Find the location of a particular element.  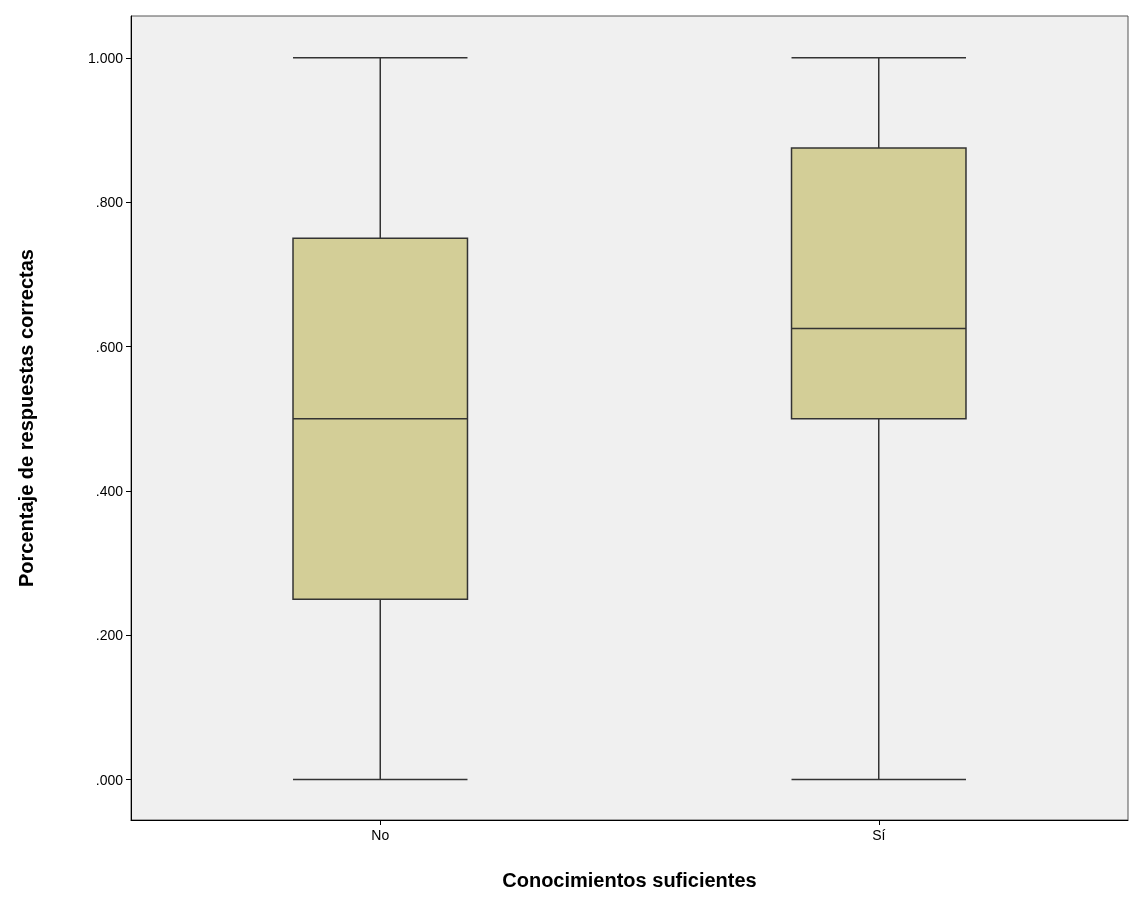

y-tick-label: .000 is located at coordinates (109, 779).